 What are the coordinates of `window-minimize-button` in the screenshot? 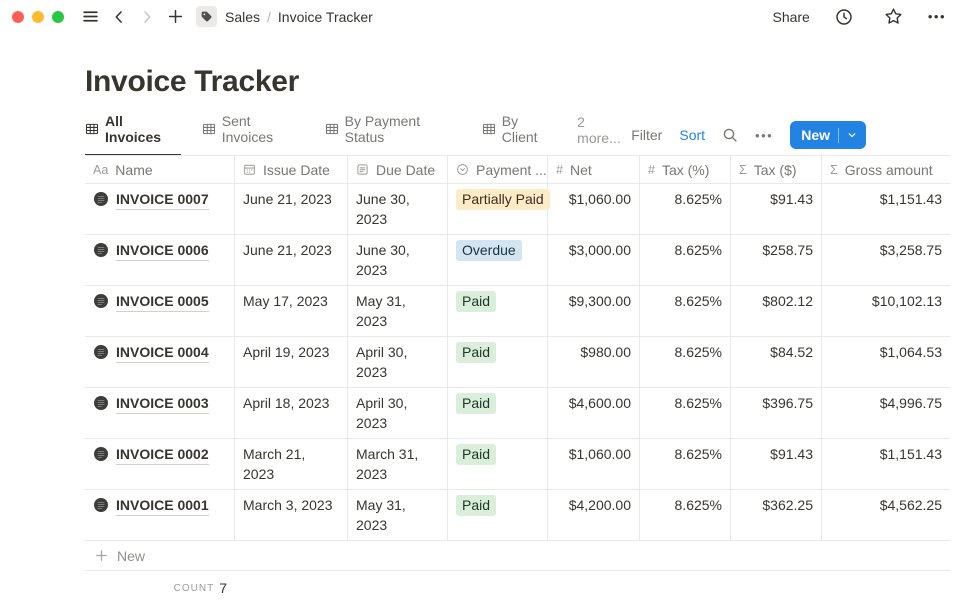 It's located at (38, 16).